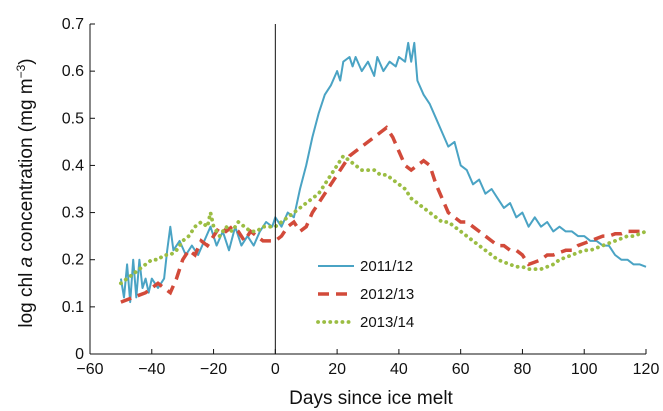  Describe the element at coordinates (73, 307) in the screenshot. I see `y-tick-label: 0.1` at that location.